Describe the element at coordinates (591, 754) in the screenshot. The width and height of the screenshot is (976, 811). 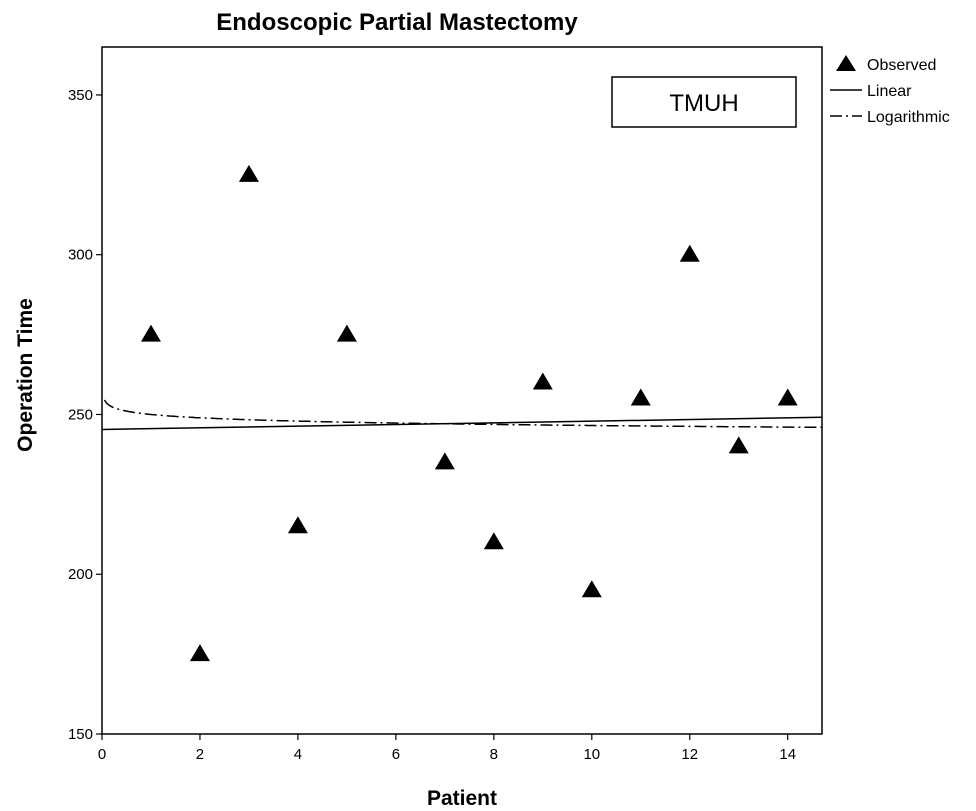
I see `x-tick-label: 10` at that location.